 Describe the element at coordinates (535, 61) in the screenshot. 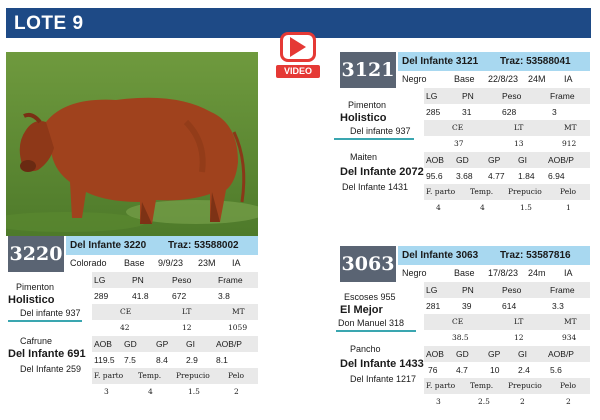

I see `traz-number: Traz: 53588041` at that location.